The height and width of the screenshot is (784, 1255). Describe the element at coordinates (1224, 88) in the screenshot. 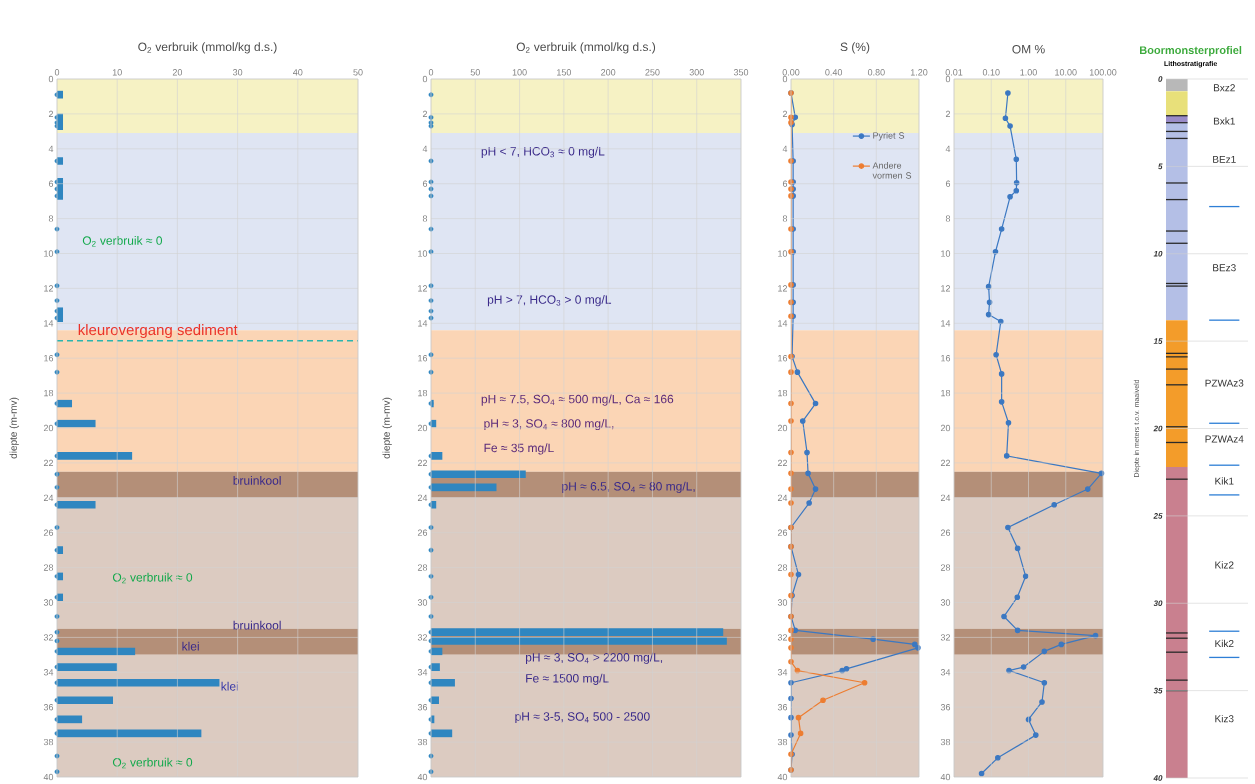

I see `annotation: Bxz2` at that location.